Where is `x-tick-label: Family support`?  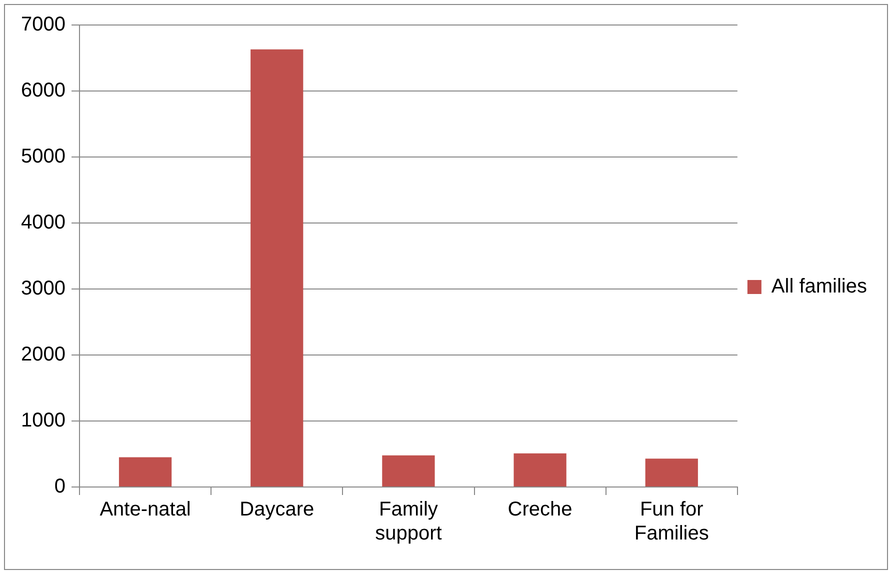
x-tick-label: Family support is located at coordinates (408, 521).